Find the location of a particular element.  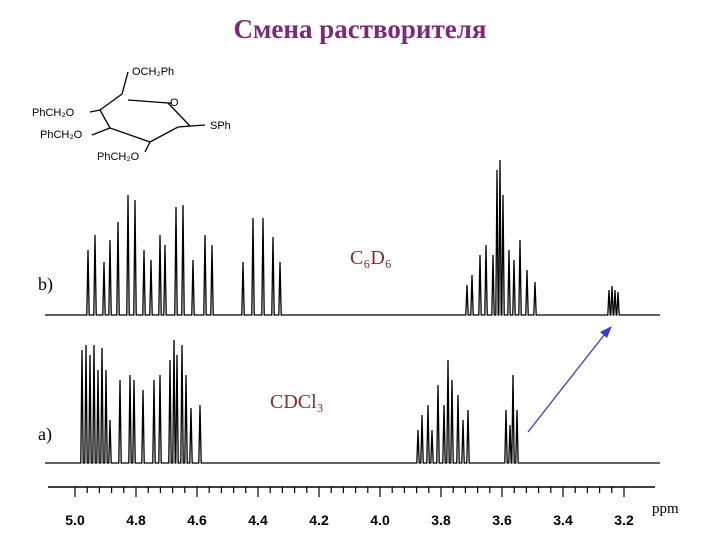

arrow-head is located at coordinates (606, 332).